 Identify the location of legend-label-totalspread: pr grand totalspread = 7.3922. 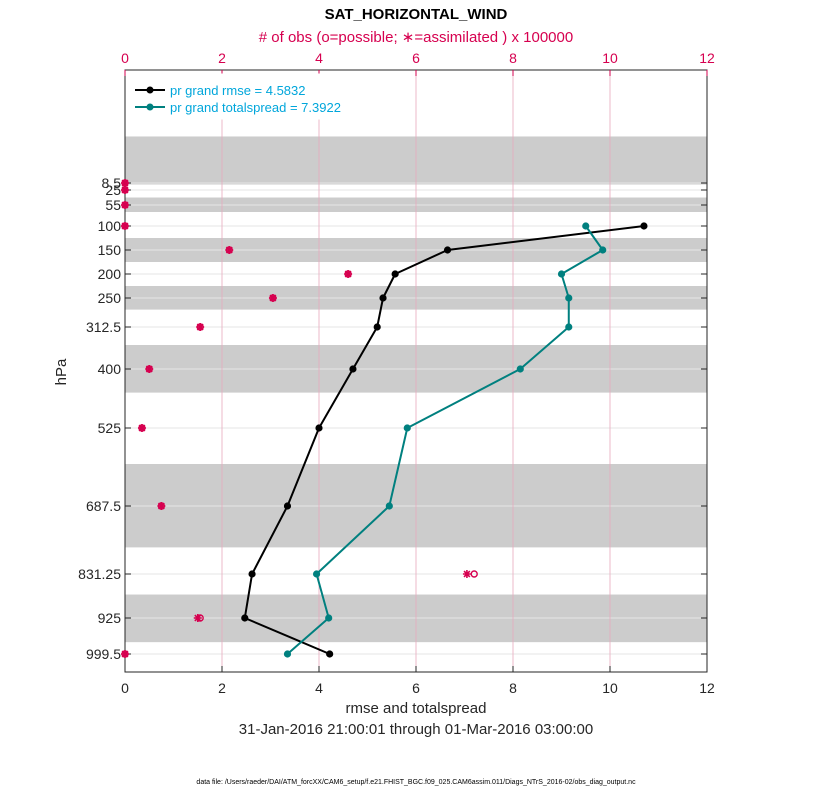
(255, 107).